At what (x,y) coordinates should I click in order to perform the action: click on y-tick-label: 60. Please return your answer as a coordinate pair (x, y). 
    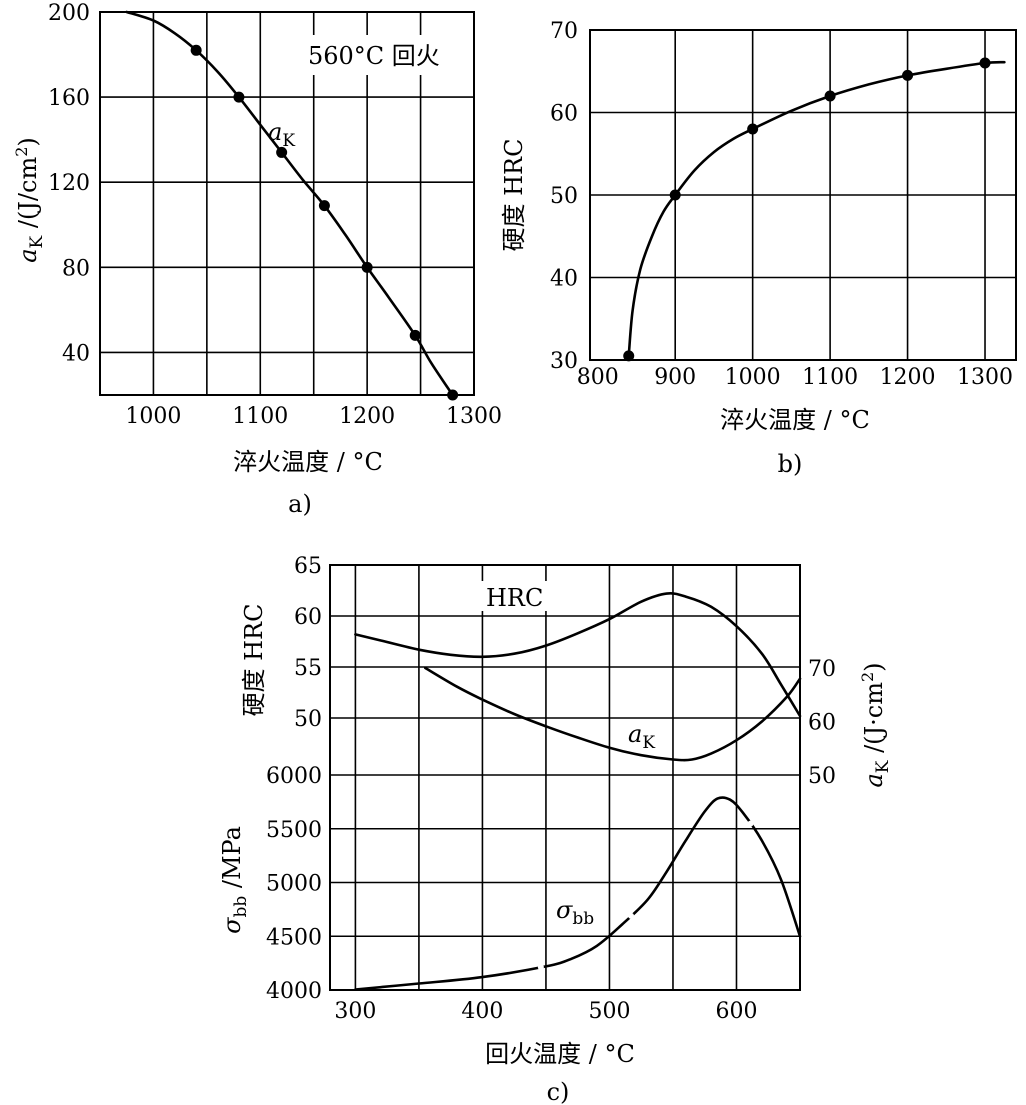
    Looking at the image, I should click on (564, 114).